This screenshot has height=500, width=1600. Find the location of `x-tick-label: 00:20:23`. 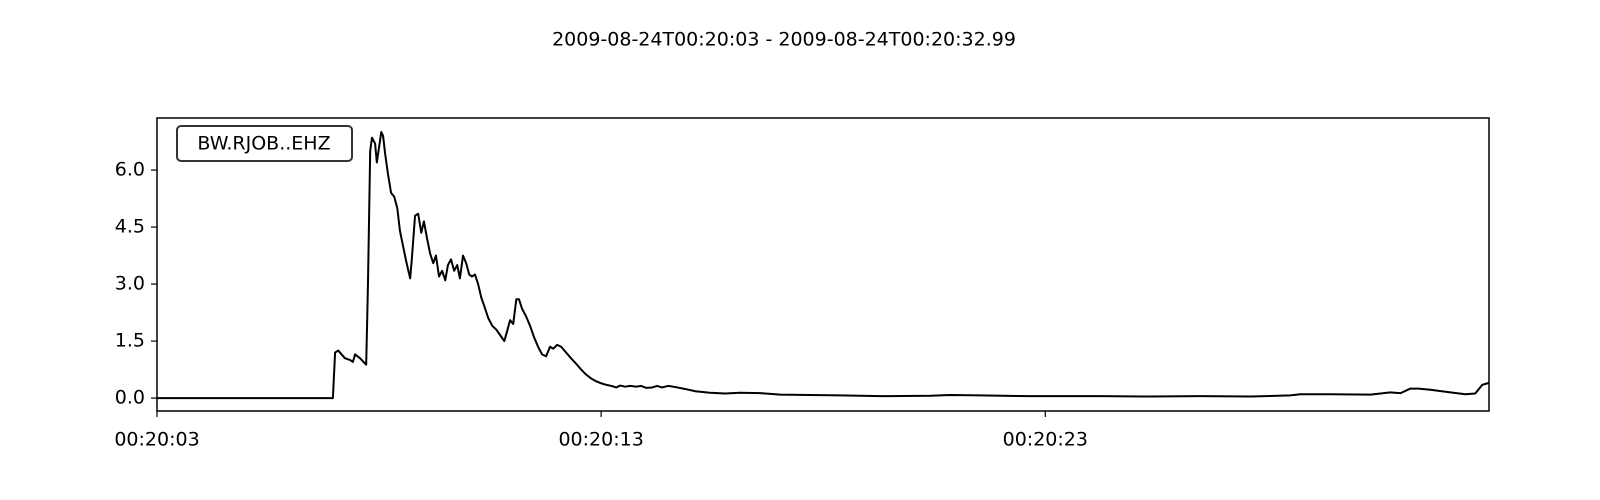

x-tick-label: 00:20:23 is located at coordinates (1045, 440).